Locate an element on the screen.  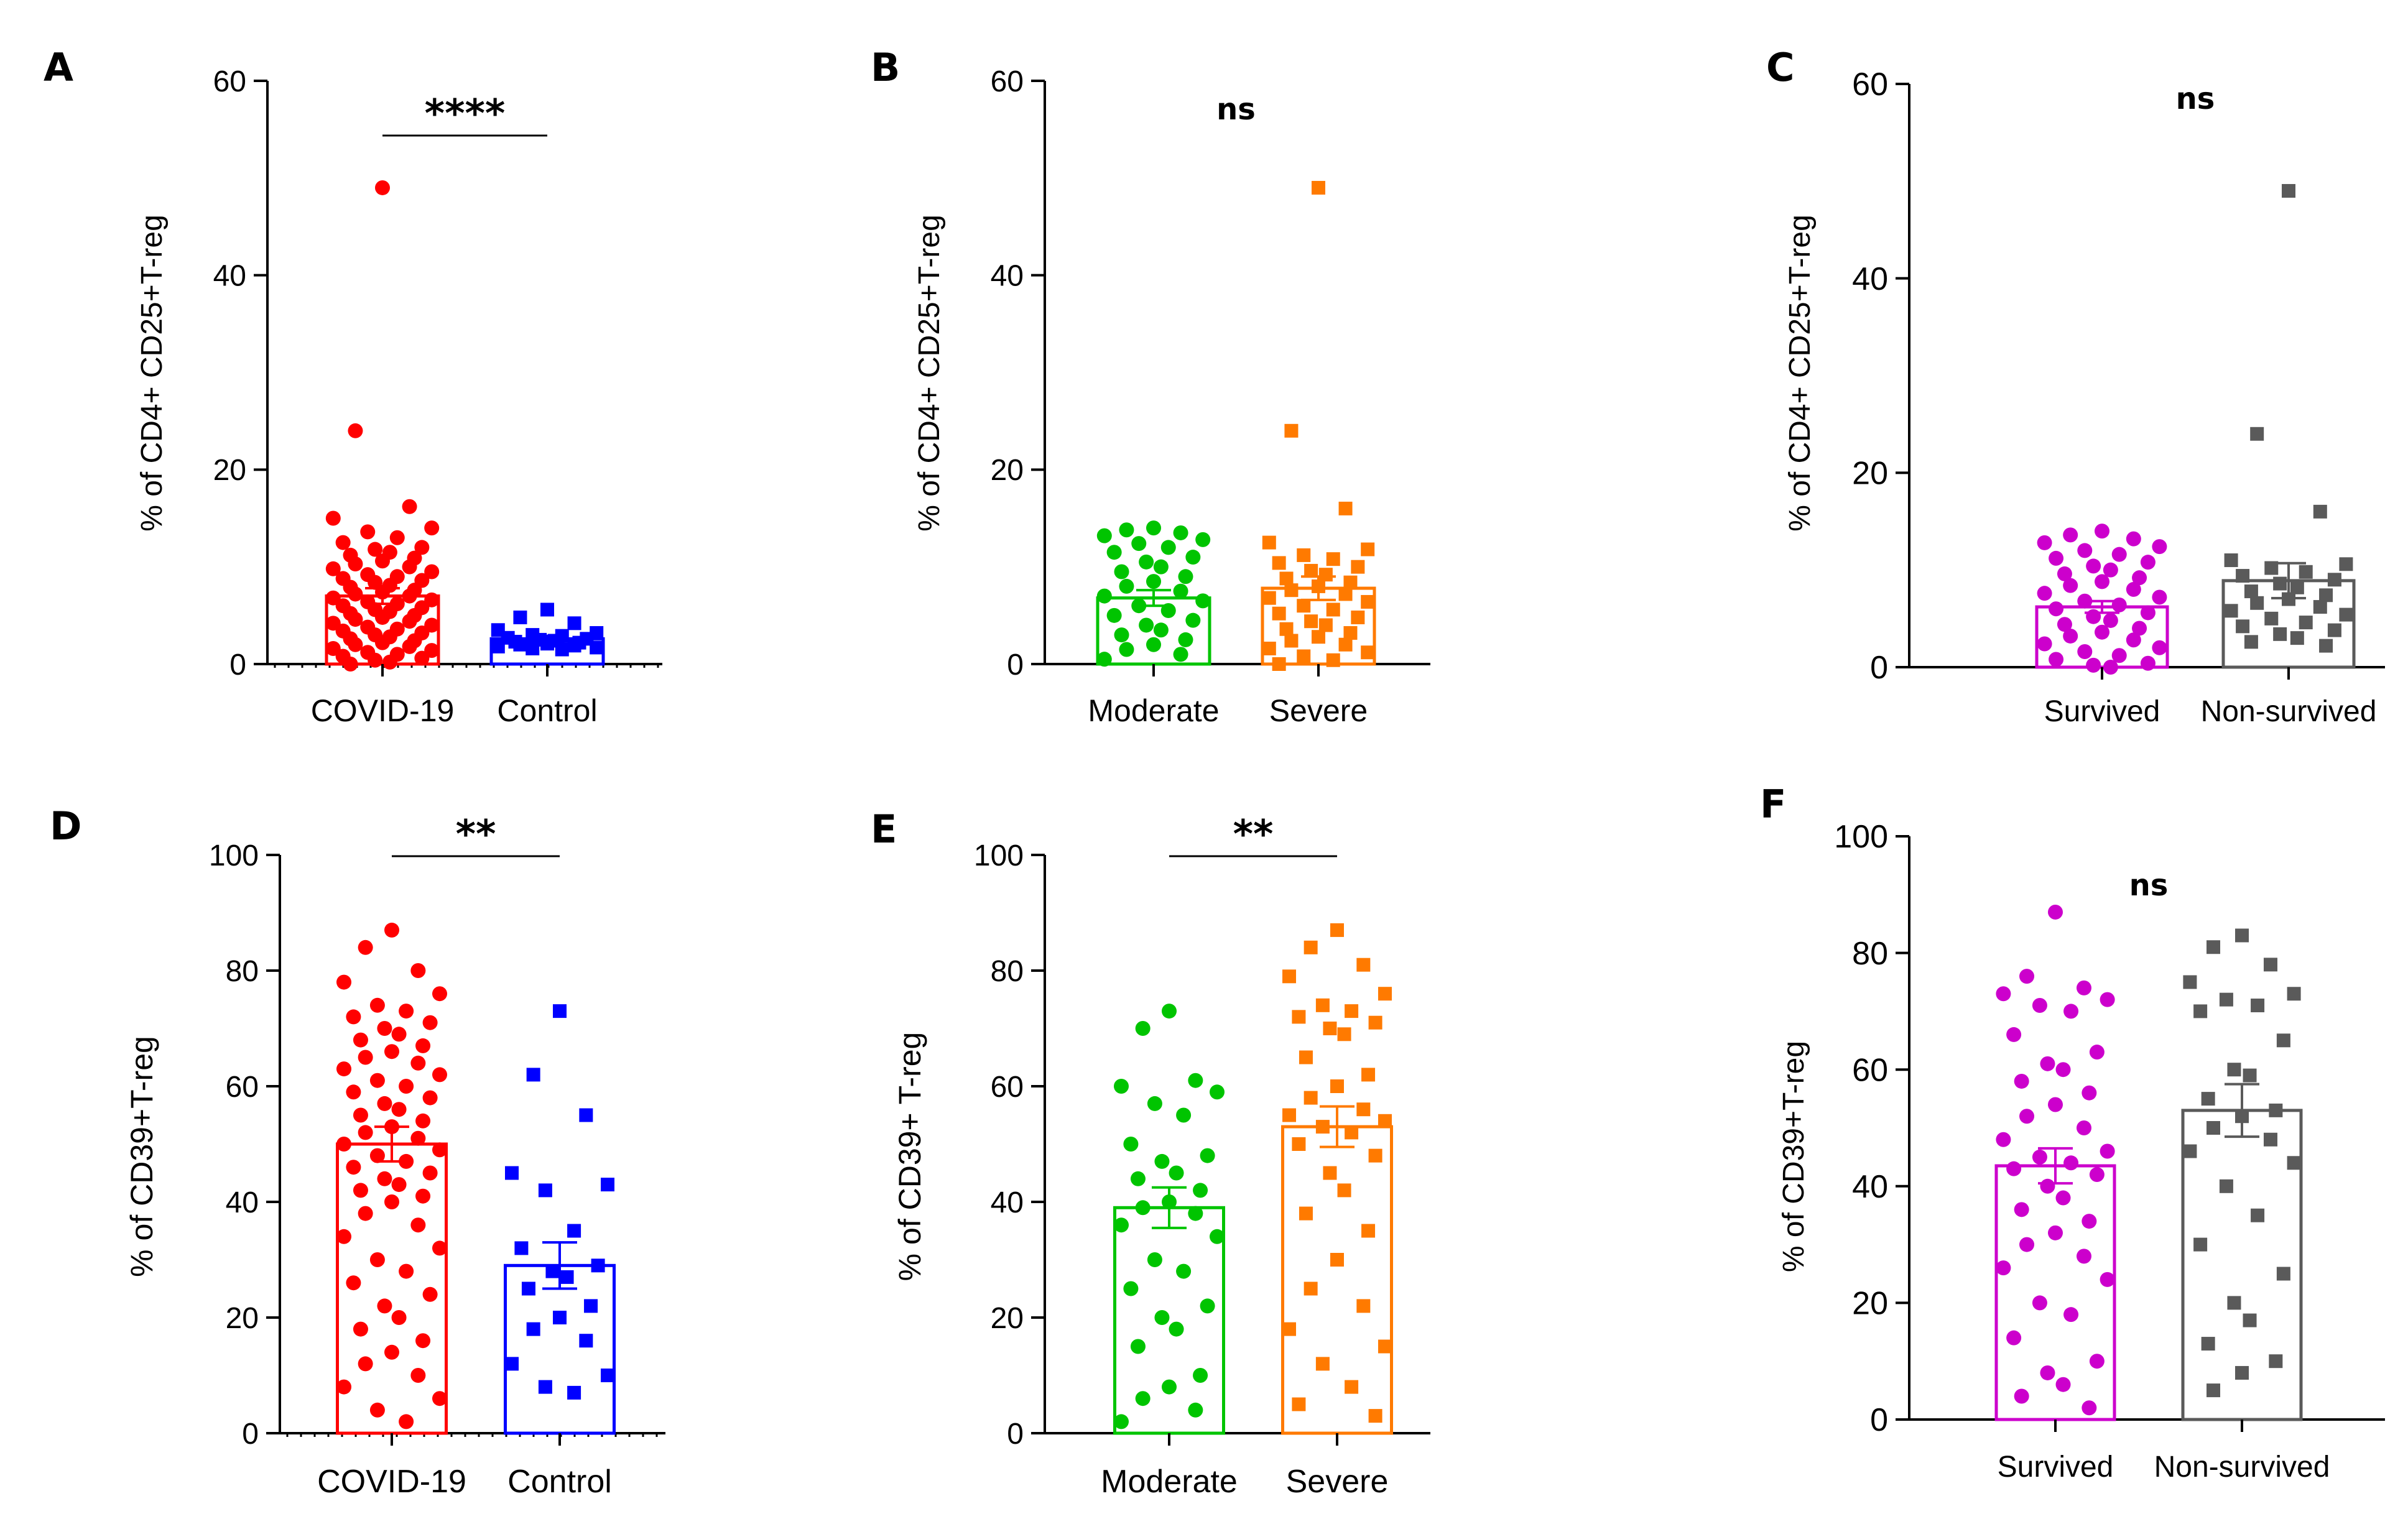
panel-letter: D is located at coordinates (65, 826).